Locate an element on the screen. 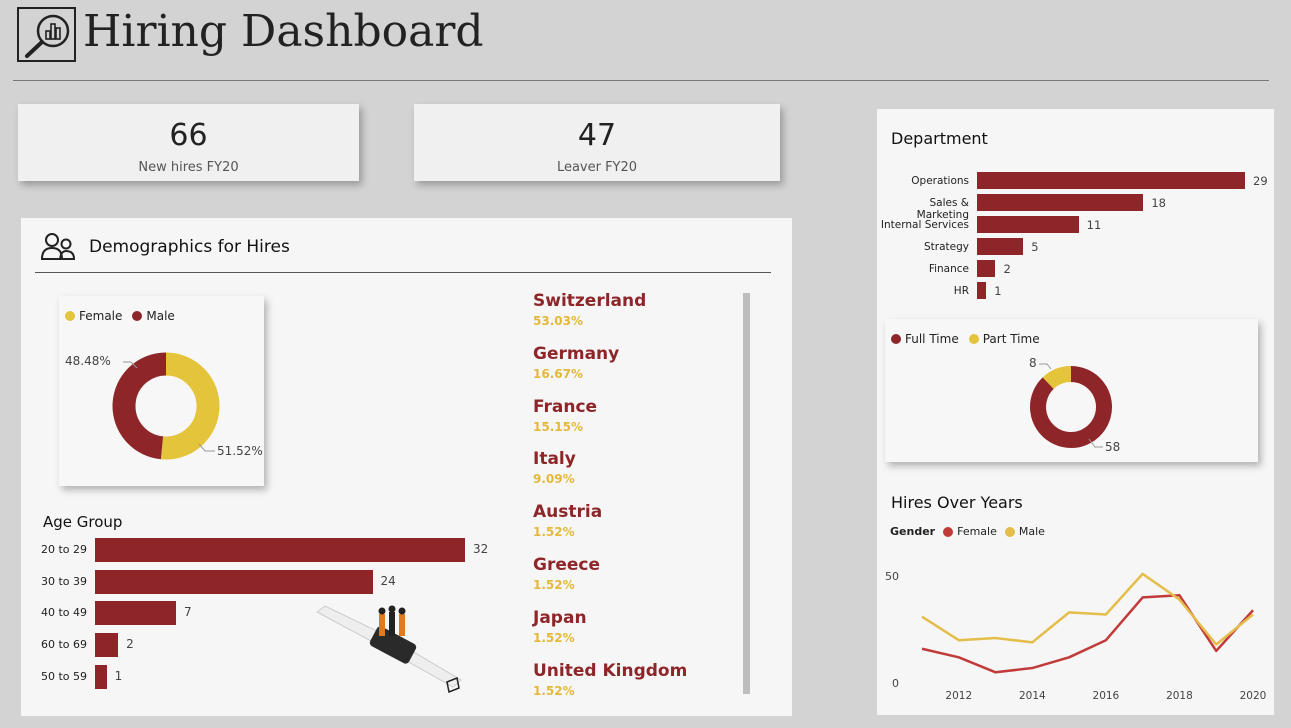 The image size is (1291, 728). bar-strategy is located at coordinates (1000, 246).